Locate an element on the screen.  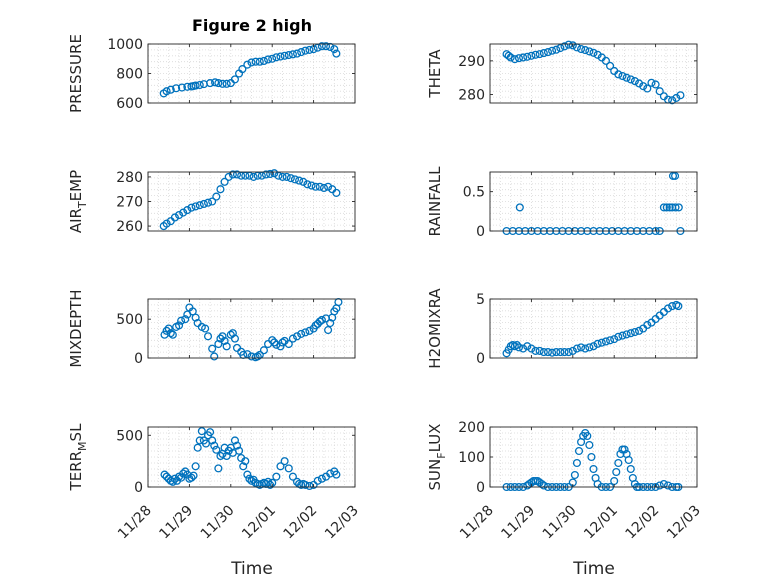
panel-theta: 280 290 THETA is located at coordinates (562, 72).